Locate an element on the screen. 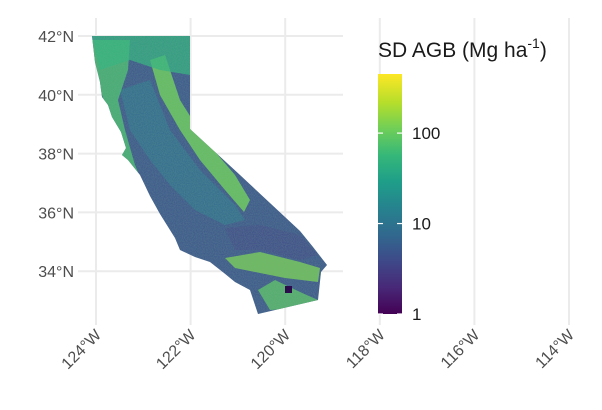 The image size is (602, 410). legend-title: SD AGB (Mg ha-1) is located at coordinates (462, 48).